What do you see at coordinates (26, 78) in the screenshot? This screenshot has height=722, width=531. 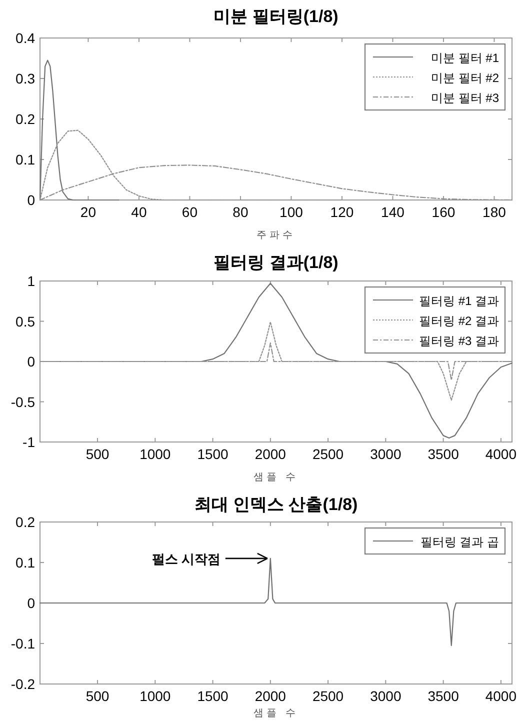 I see `y-tick-label: 0.3` at bounding box center [26, 78].